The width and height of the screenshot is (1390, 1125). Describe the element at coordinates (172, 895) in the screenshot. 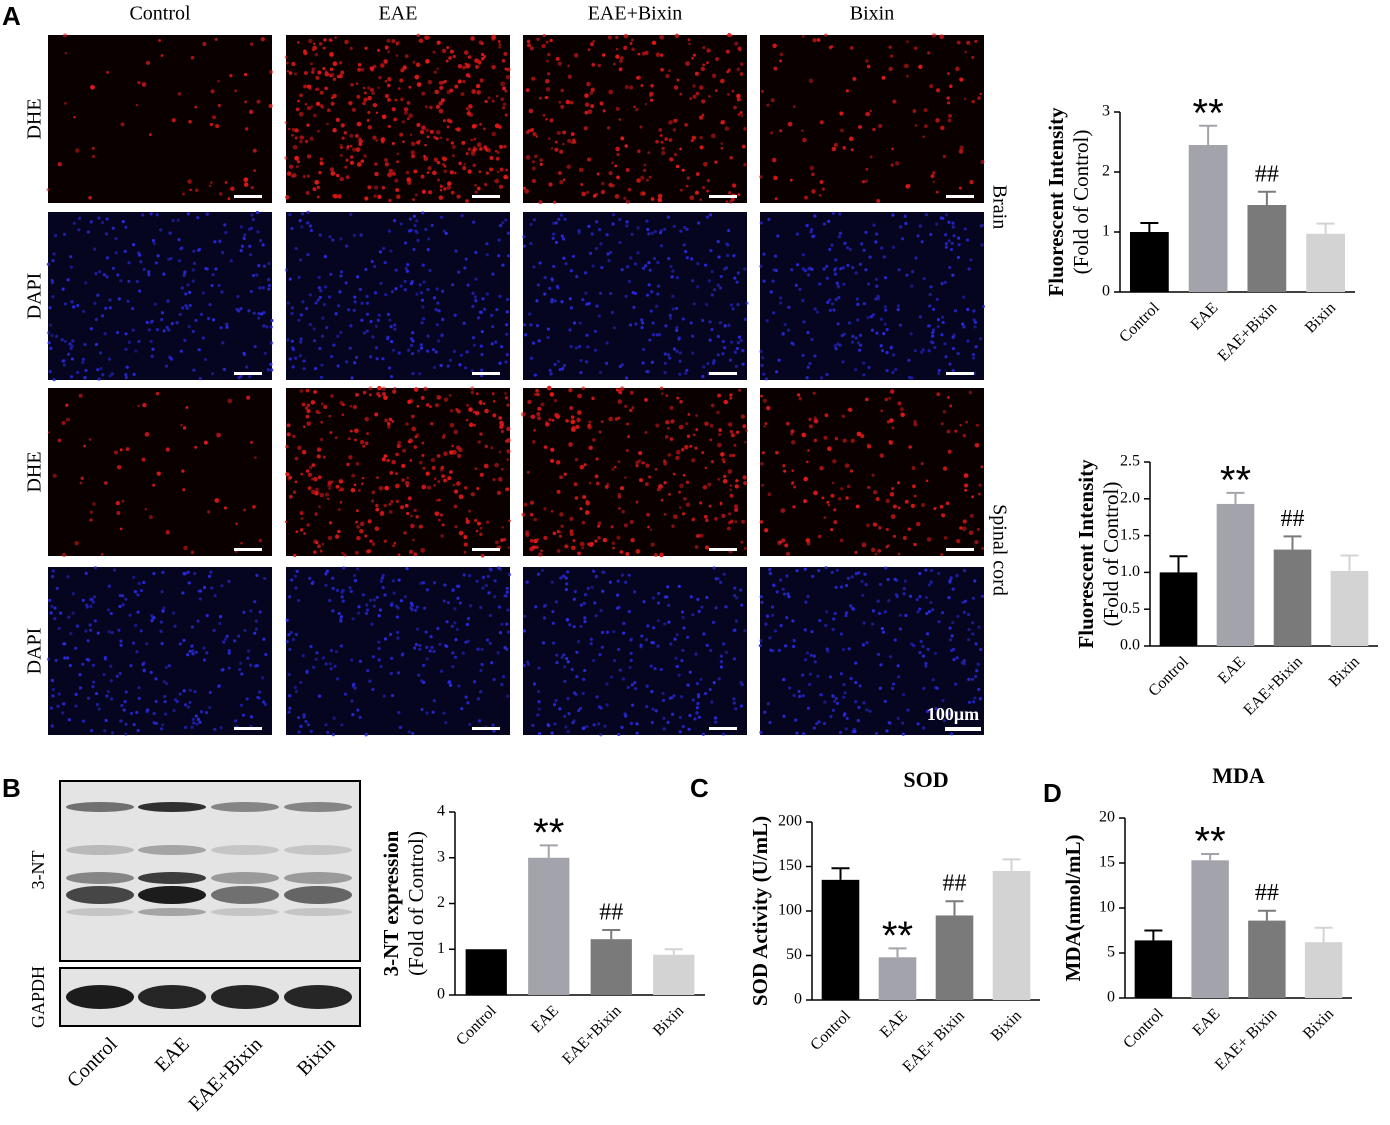

I see `blot-band` at that location.